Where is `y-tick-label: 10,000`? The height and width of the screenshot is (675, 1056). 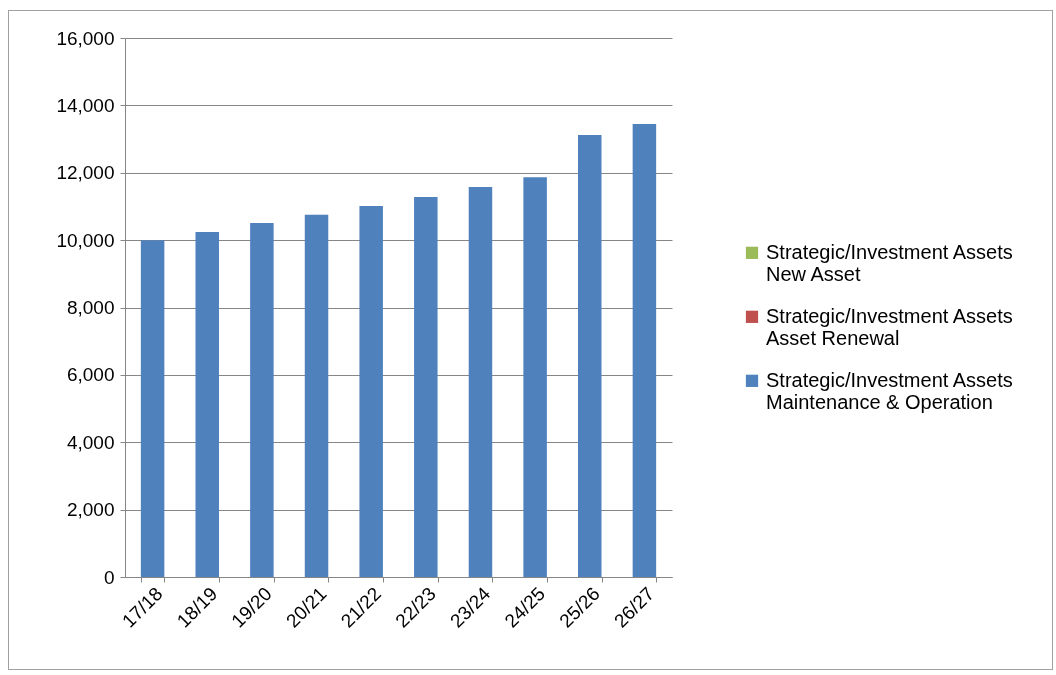
y-tick-label: 10,000 is located at coordinates (85, 240).